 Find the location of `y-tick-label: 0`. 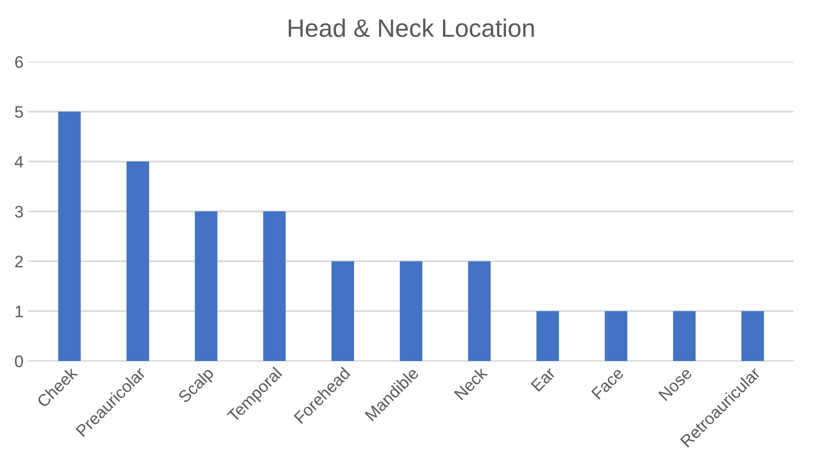

y-tick-label: 0 is located at coordinates (19, 361).